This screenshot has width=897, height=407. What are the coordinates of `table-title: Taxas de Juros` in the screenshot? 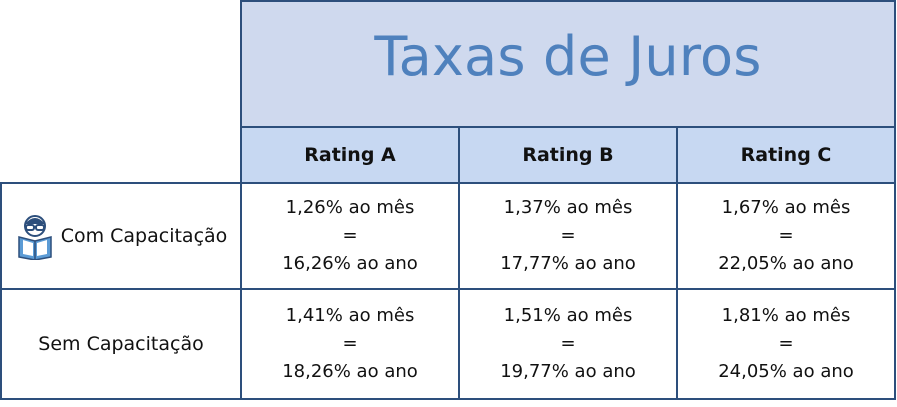 It's located at (568, 56).